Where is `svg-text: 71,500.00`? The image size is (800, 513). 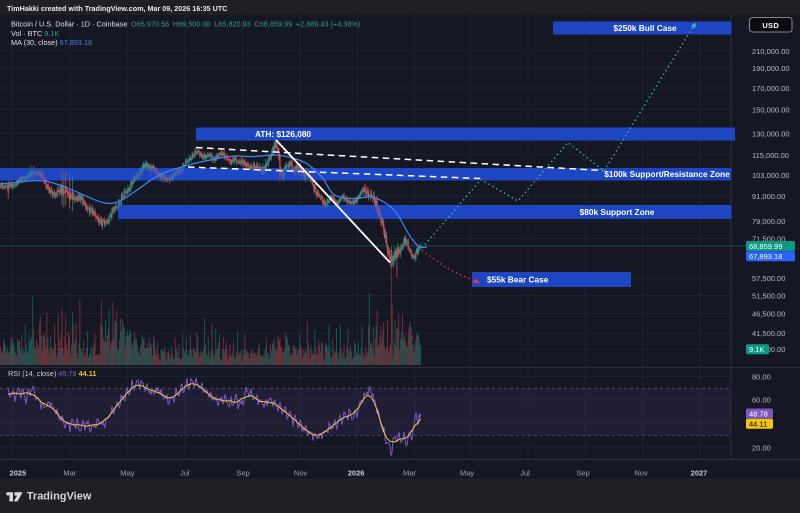
svg-text: 71,500.00 is located at coordinates (768, 238).